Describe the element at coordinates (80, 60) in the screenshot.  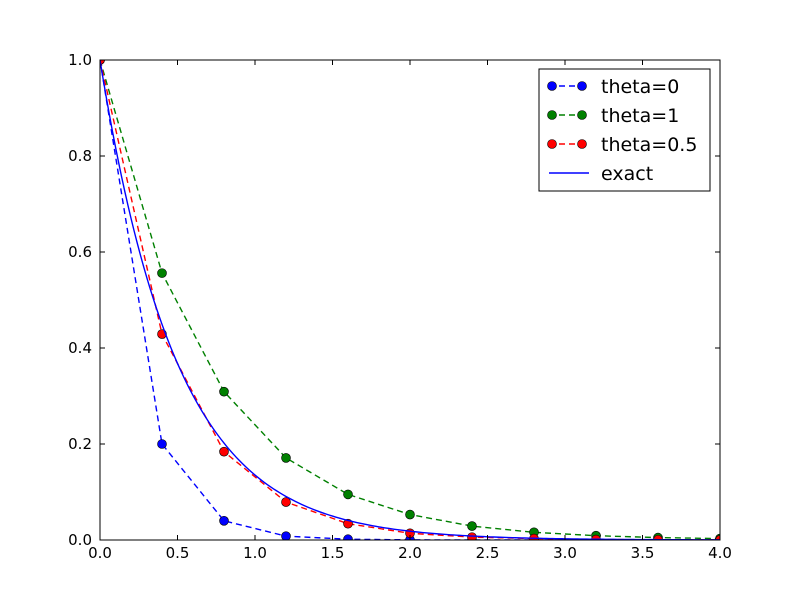
I see `y-tick-label-5: 1.0` at that location.